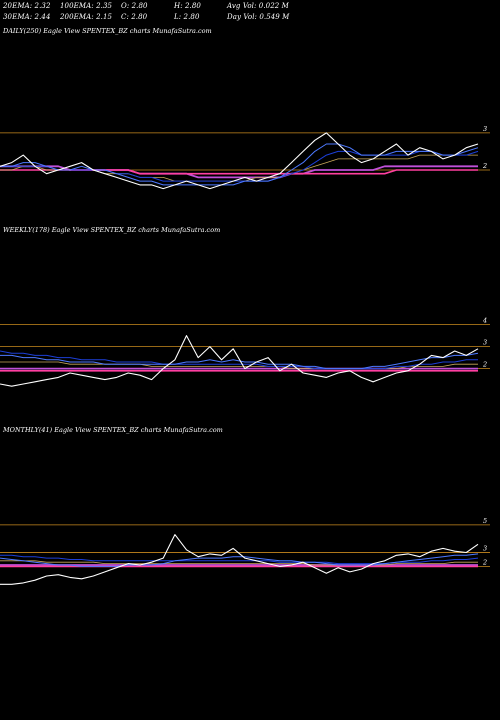 The height and width of the screenshot is (720, 500). I want to click on low-stat: L: 2.80, so click(187, 17).